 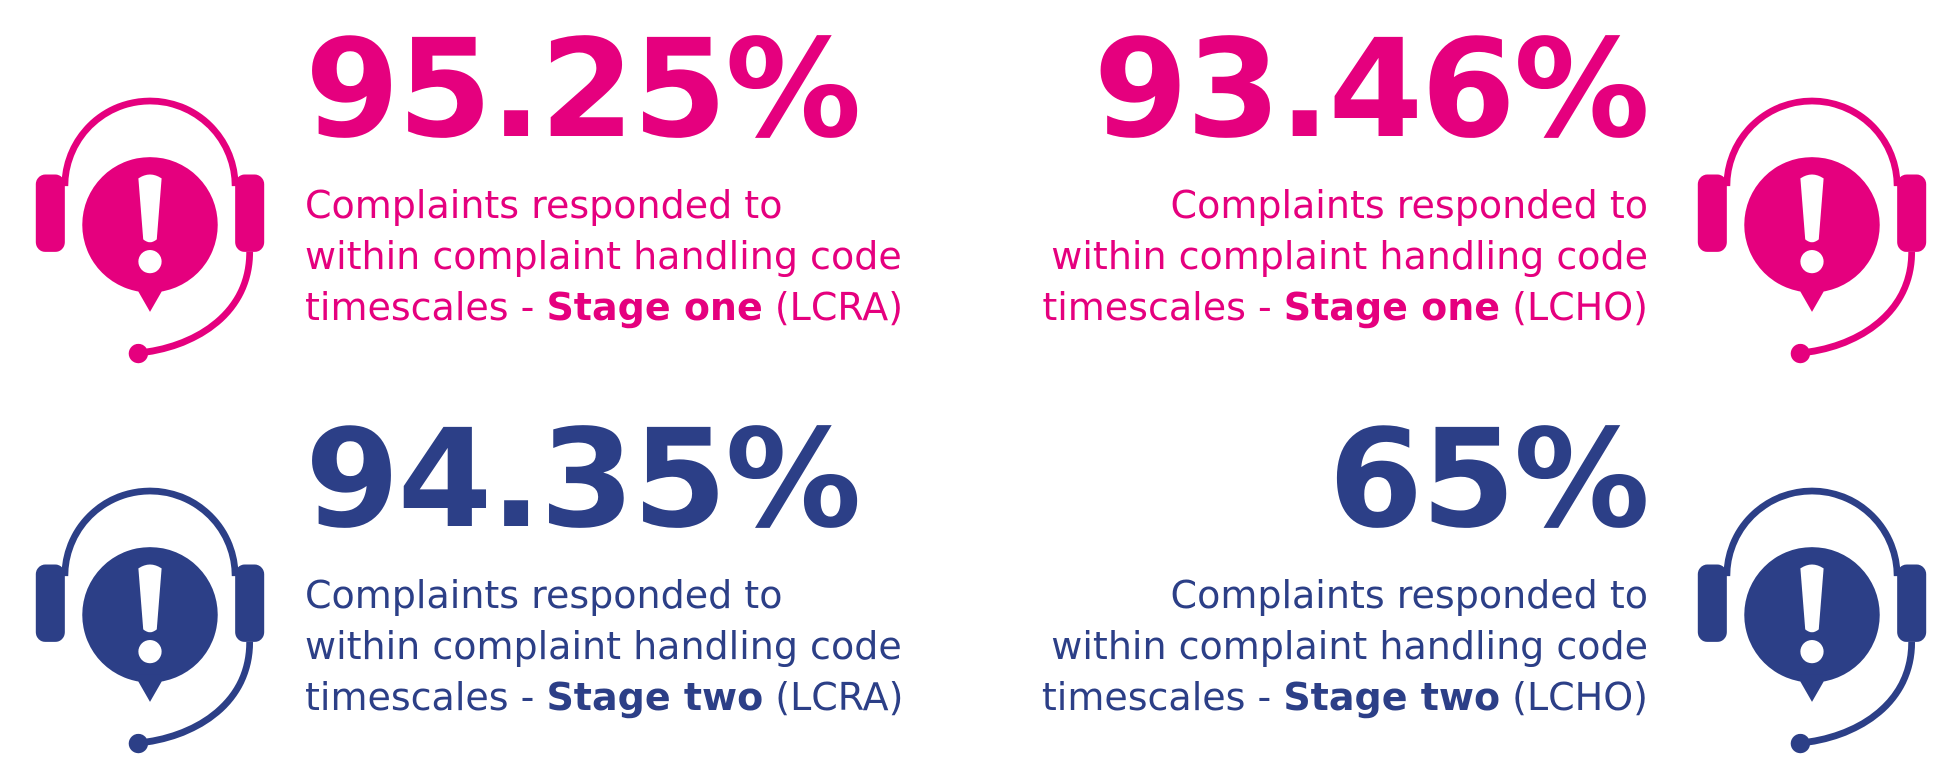 What do you see at coordinates (583, 480) in the screenshot?
I see `stat-value: 94.35%` at bounding box center [583, 480].